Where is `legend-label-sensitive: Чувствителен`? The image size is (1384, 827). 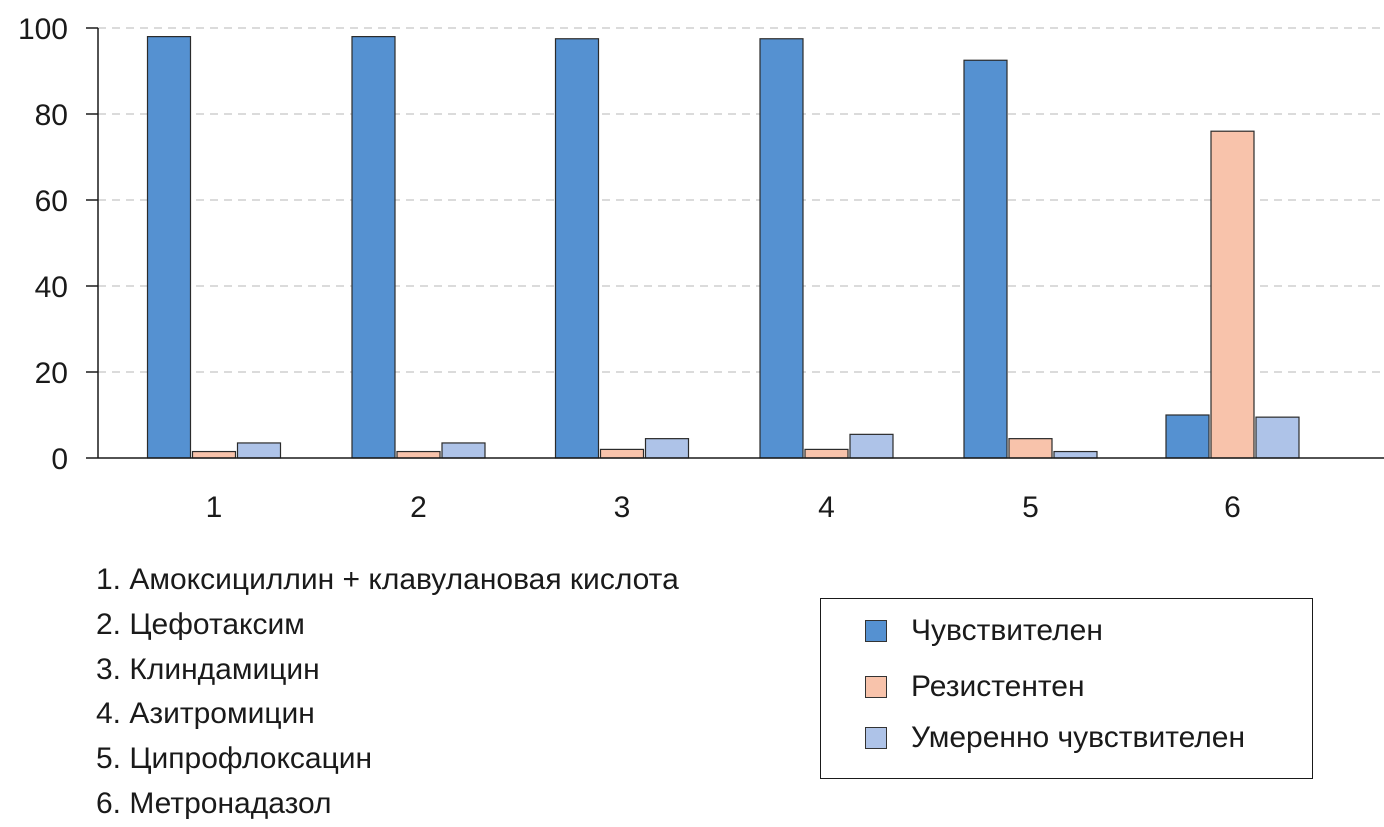
legend-label-sensitive: Чувствителен is located at coordinates (1007, 630).